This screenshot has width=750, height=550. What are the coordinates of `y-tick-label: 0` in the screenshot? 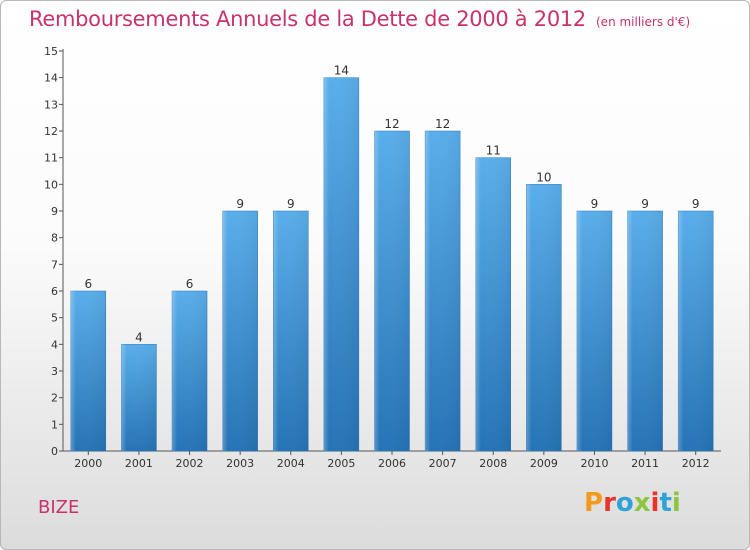 It's located at (54, 451).